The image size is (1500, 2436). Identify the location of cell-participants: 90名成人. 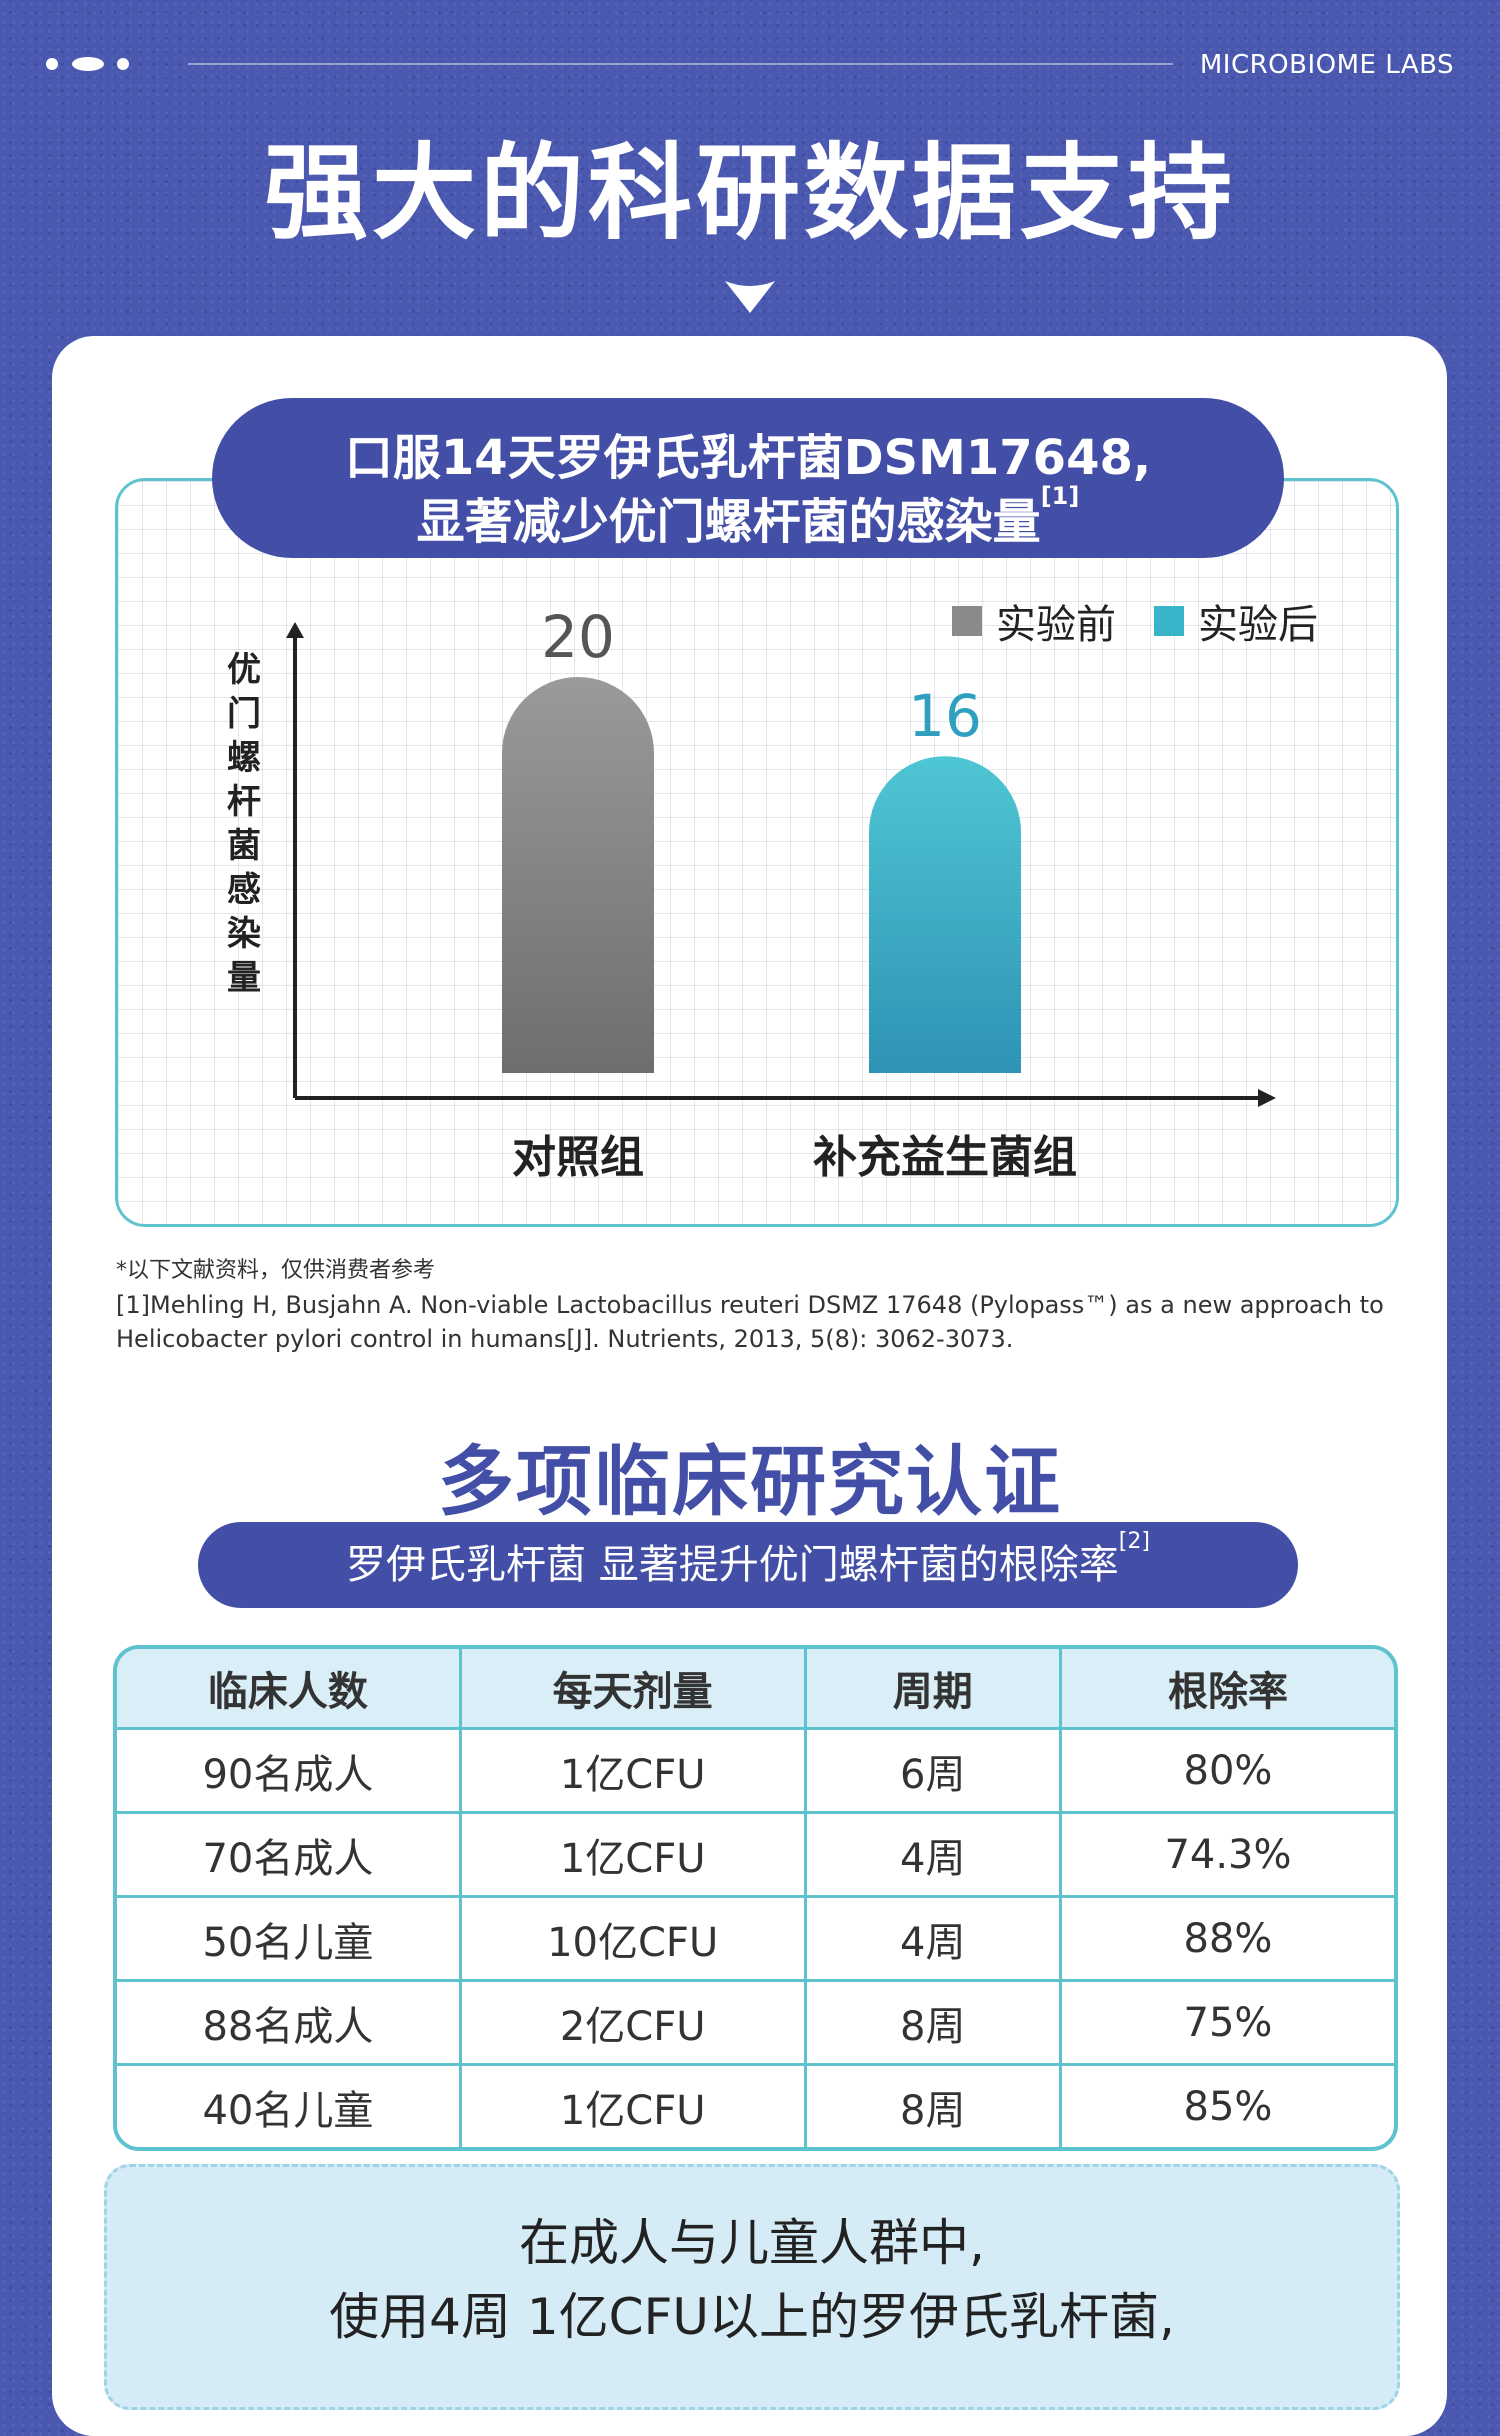
(289, 1772).